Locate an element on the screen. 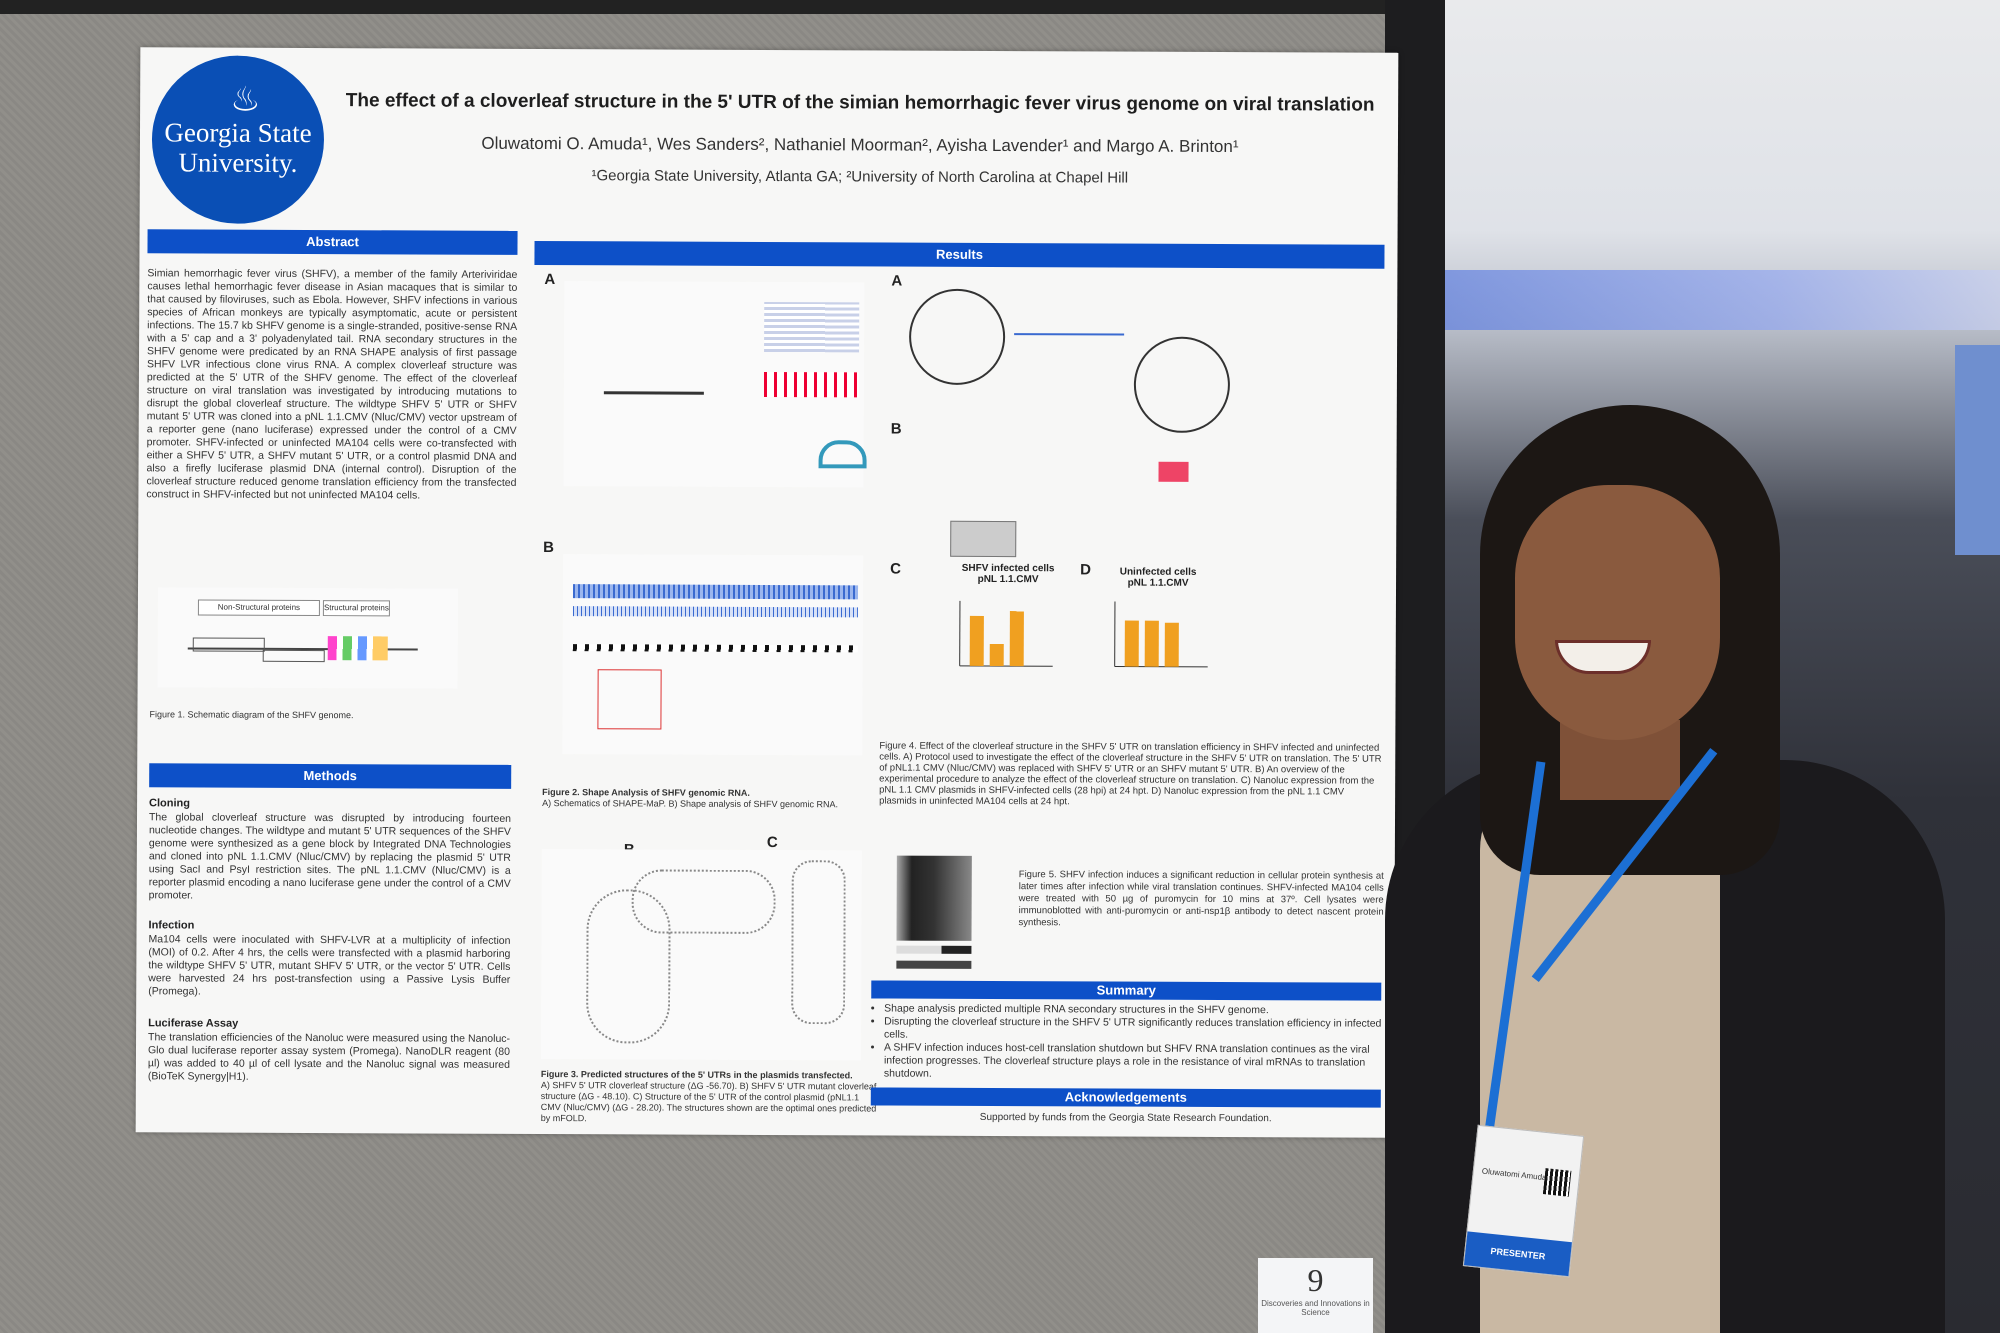  orf1a-box is located at coordinates (228, 644).